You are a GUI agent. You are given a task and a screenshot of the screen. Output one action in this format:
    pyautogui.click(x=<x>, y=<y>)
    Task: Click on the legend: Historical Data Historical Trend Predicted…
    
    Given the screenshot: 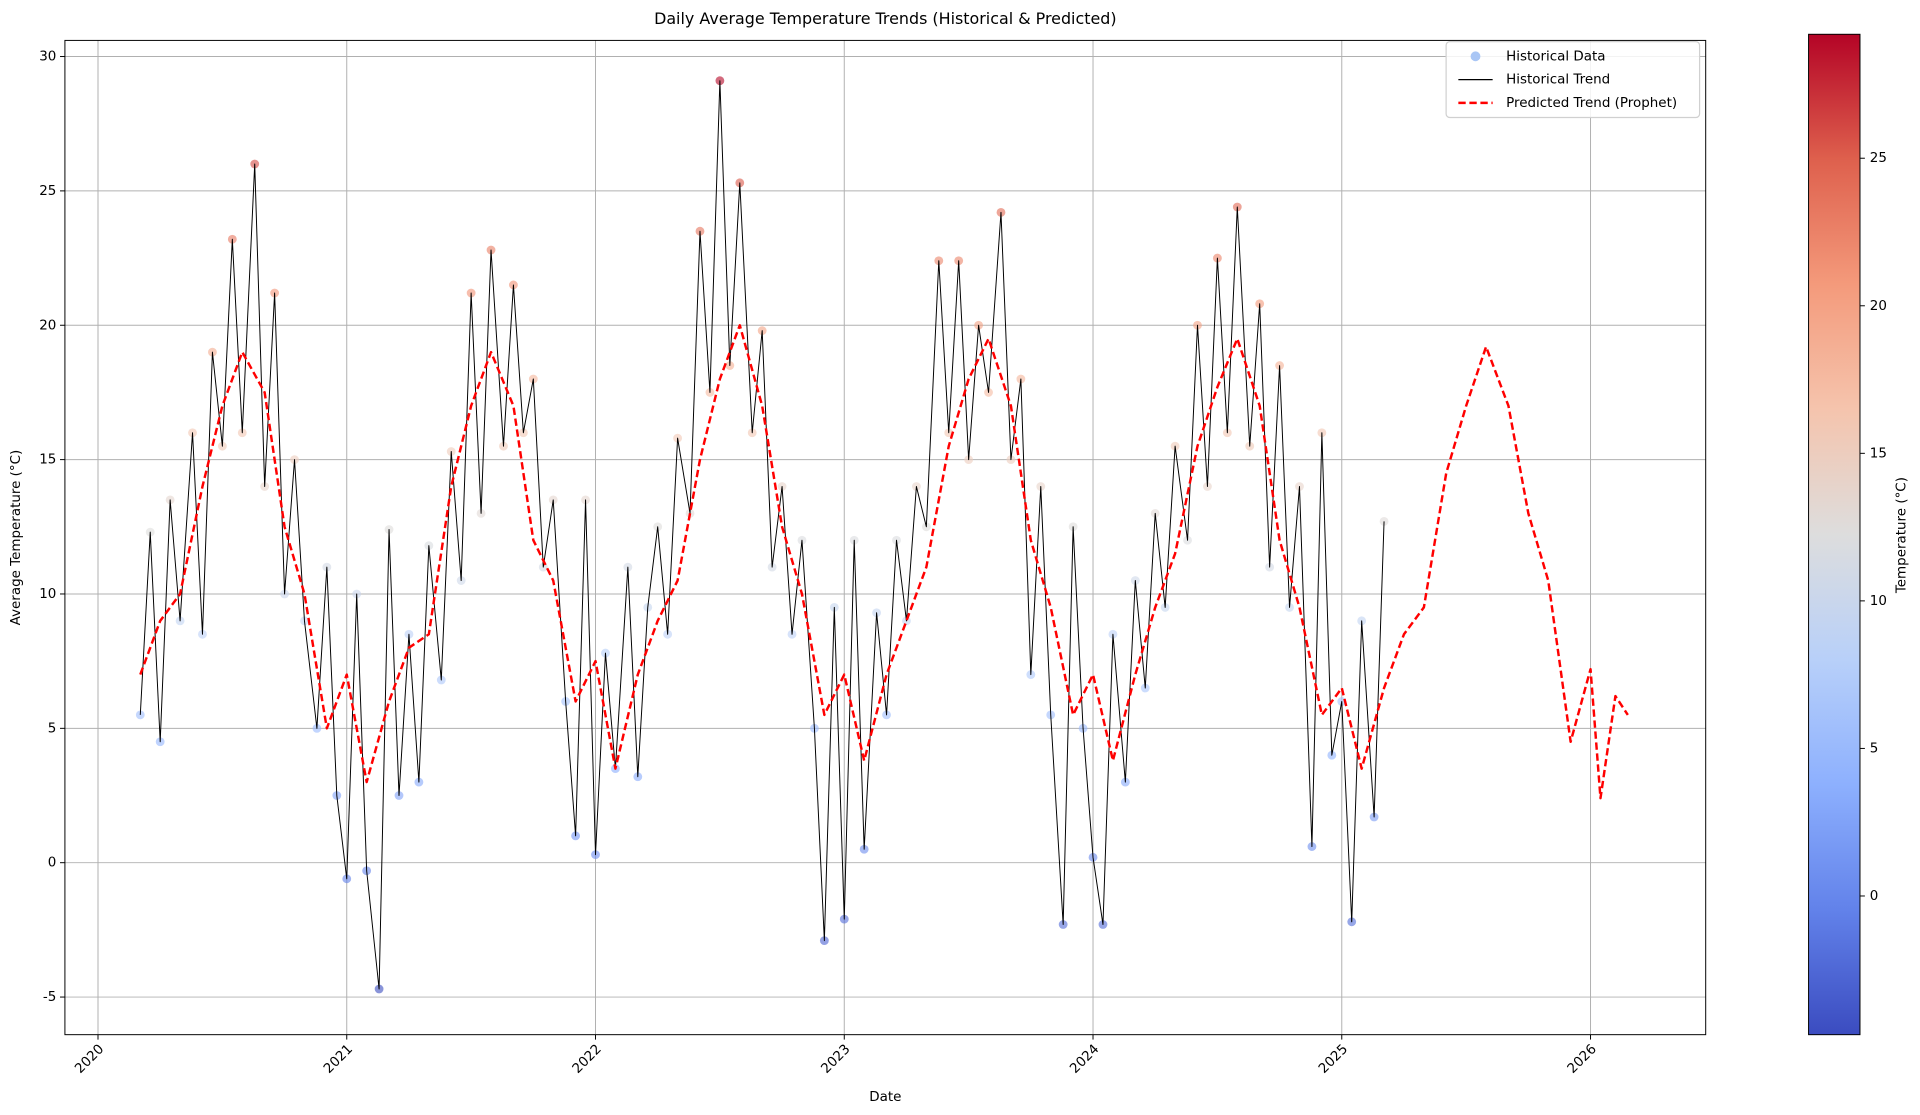 What is the action you would take?
    pyautogui.click(x=1573, y=80)
    